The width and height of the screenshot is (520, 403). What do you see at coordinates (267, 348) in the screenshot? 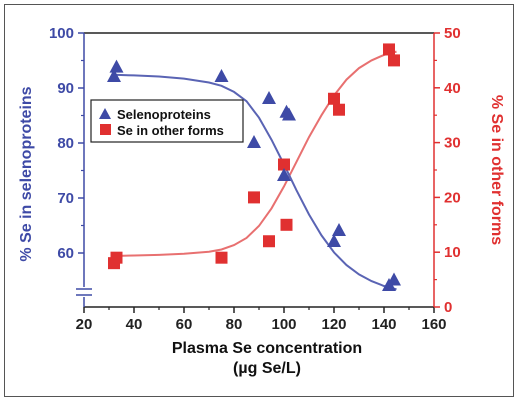
I see `x-axis-title: Plasma Se concentration` at bounding box center [267, 348].